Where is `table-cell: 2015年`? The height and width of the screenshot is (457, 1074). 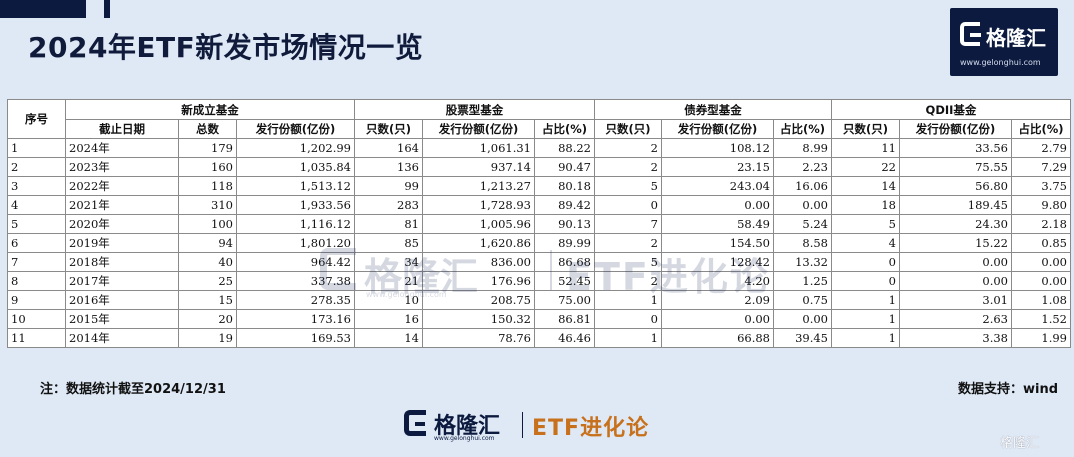
table-cell: 2015年 is located at coordinates (122, 319).